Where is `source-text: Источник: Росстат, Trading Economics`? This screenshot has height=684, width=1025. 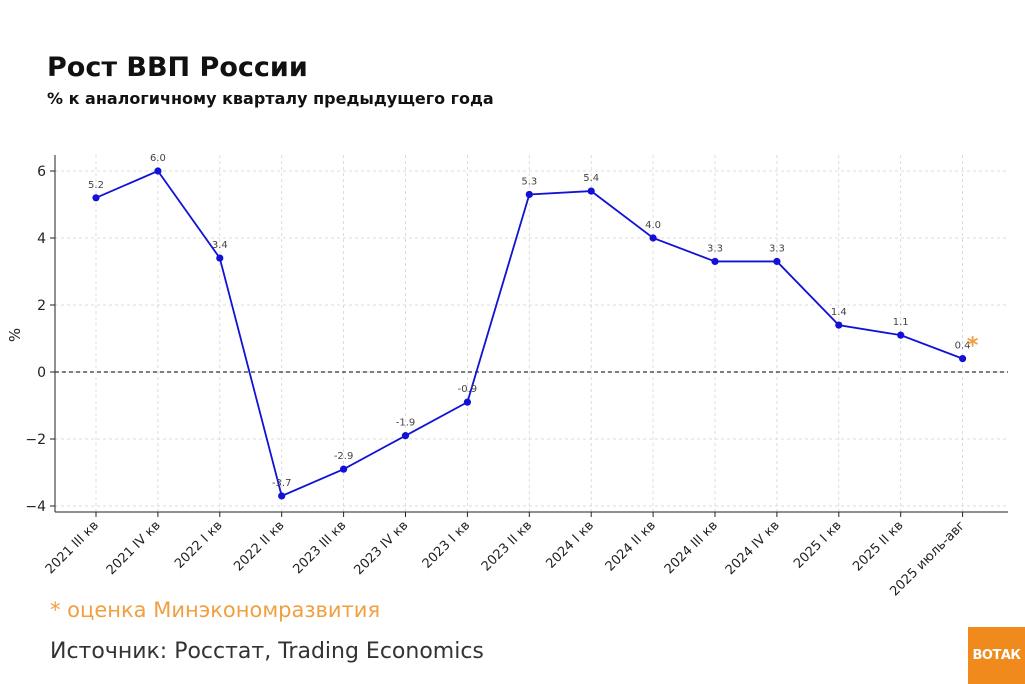
source-text: Источник: Росстат, Trading Economics is located at coordinates (267, 651).